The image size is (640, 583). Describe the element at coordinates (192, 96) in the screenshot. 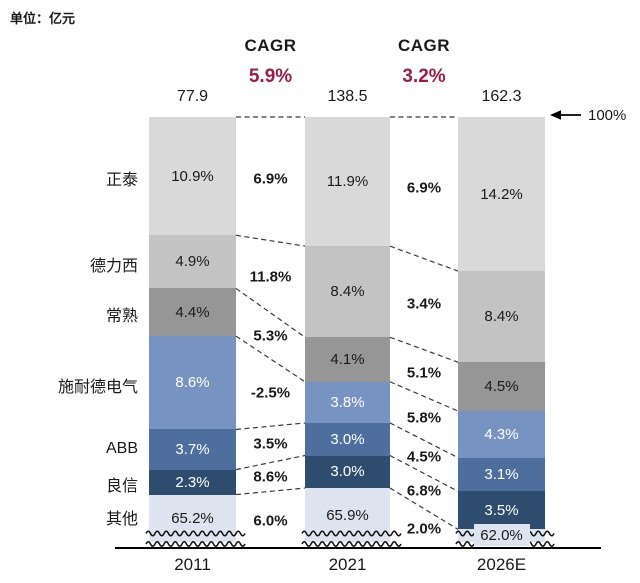

I see `bar-total: 77.9` at that location.